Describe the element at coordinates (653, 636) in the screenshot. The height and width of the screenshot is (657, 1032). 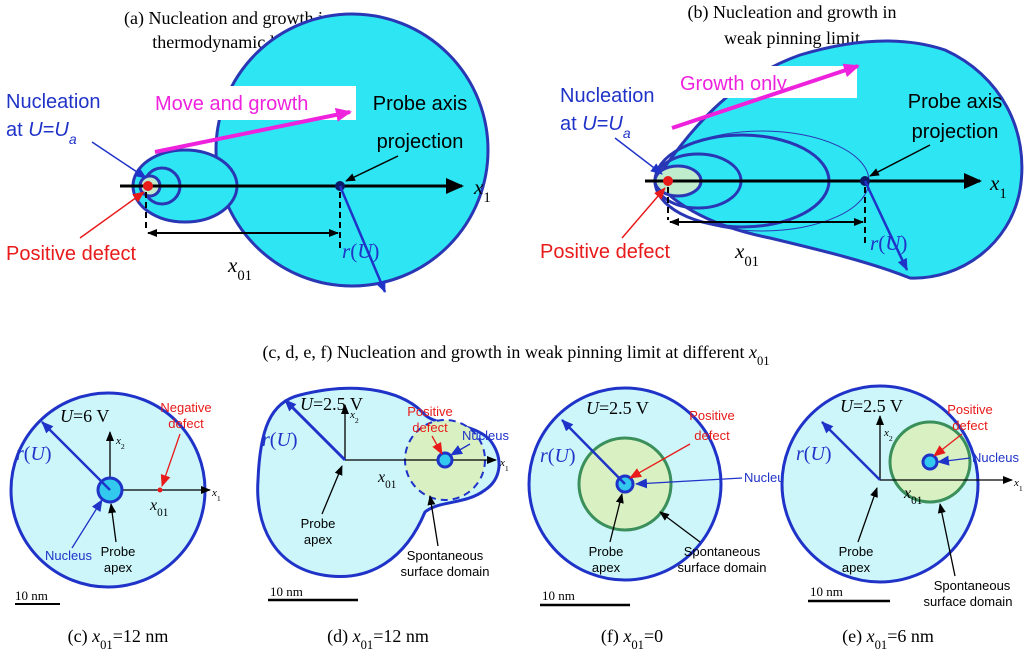
I see `text-run: =0` at that location.